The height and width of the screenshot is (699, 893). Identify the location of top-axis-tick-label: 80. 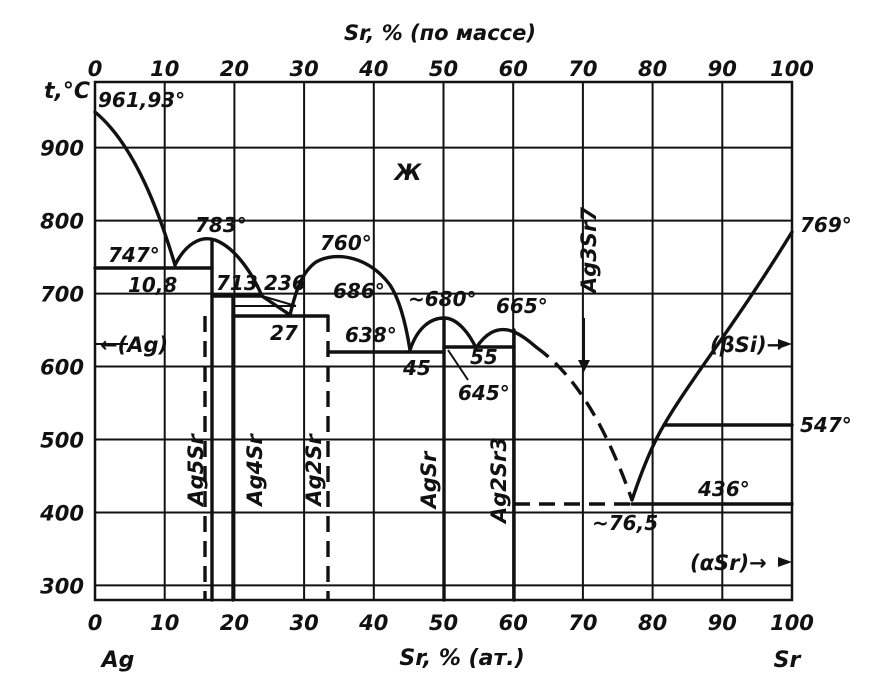
(652, 69).